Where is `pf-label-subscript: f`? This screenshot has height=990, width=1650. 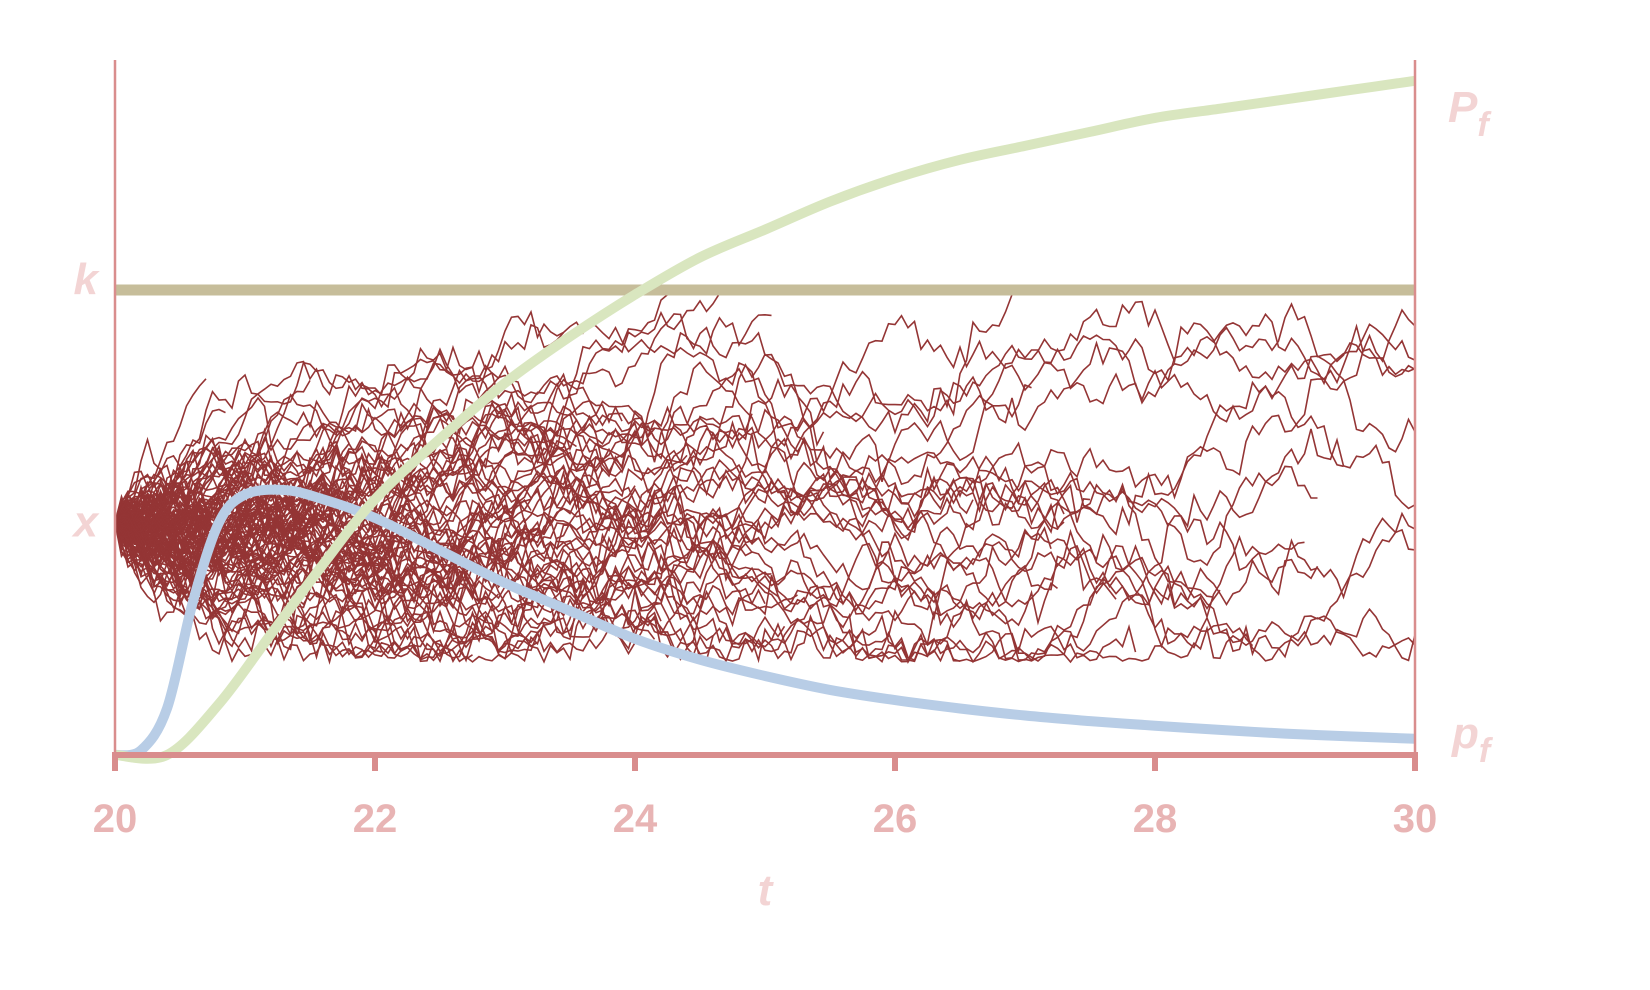
pf-label-subscript: f is located at coordinates (1486, 751).